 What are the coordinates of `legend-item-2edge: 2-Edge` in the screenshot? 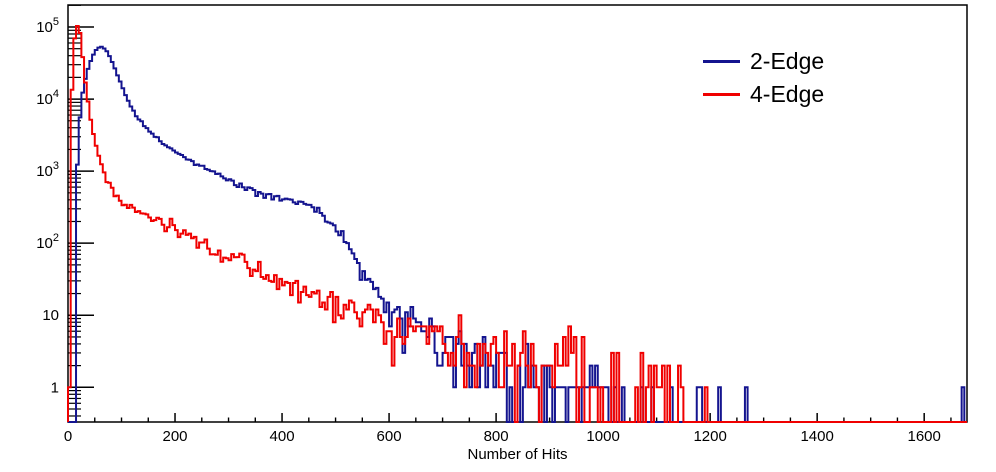 It's located at (763, 61).